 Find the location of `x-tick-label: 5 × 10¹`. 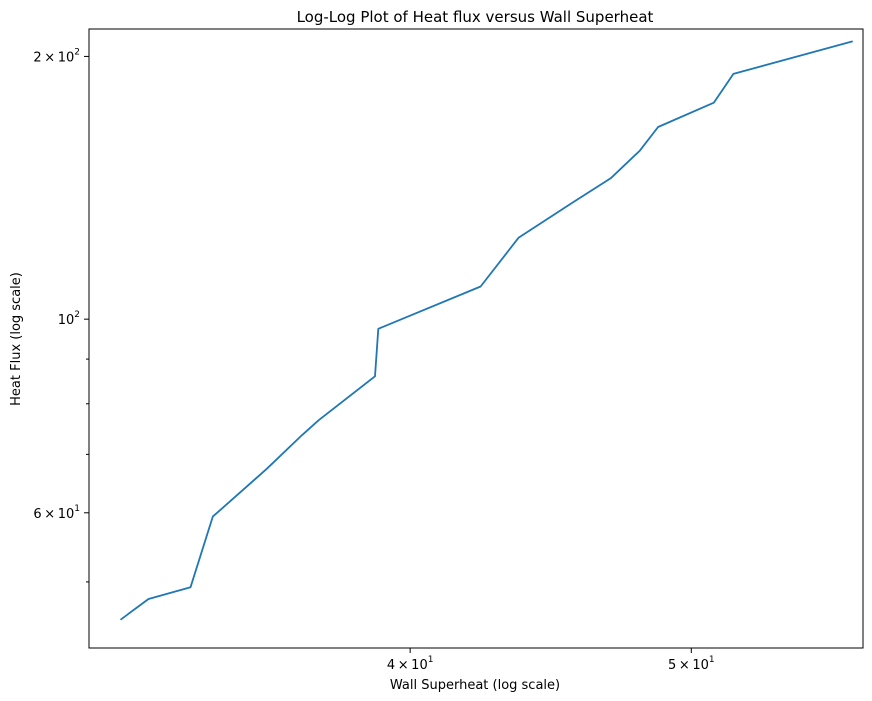

x-tick-label: 5 × 10¹ is located at coordinates (691, 664).